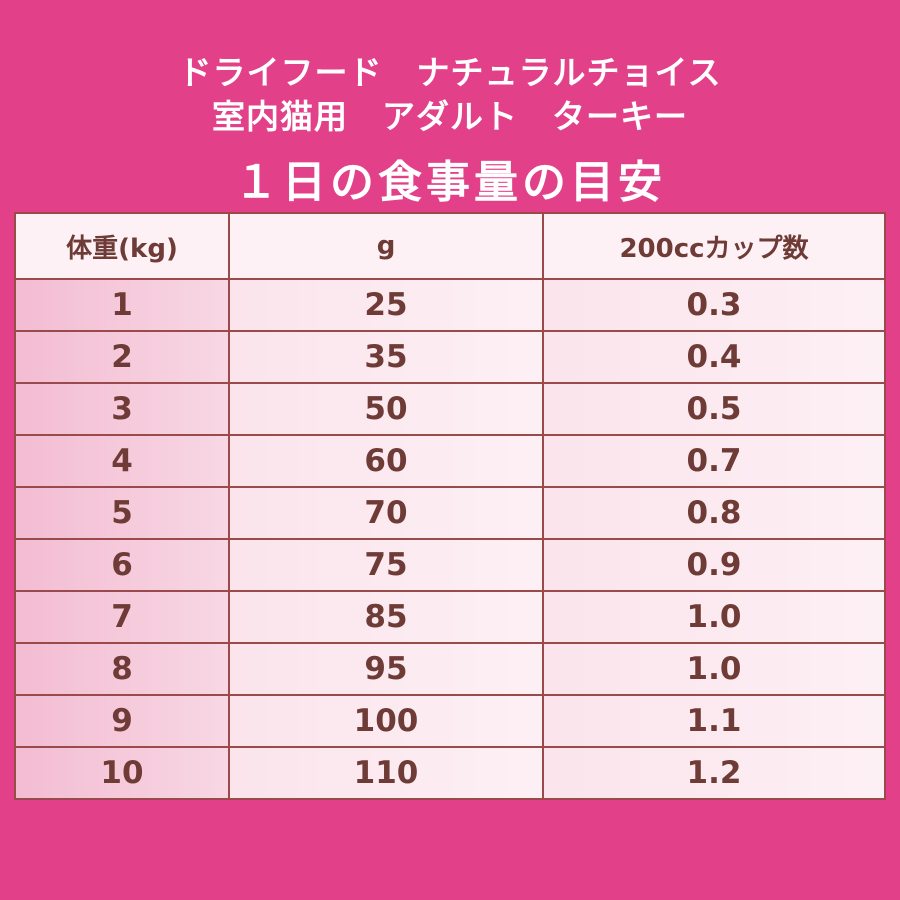  What do you see at coordinates (122, 513) in the screenshot?
I see `table-cell: 5` at bounding box center [122, 513].